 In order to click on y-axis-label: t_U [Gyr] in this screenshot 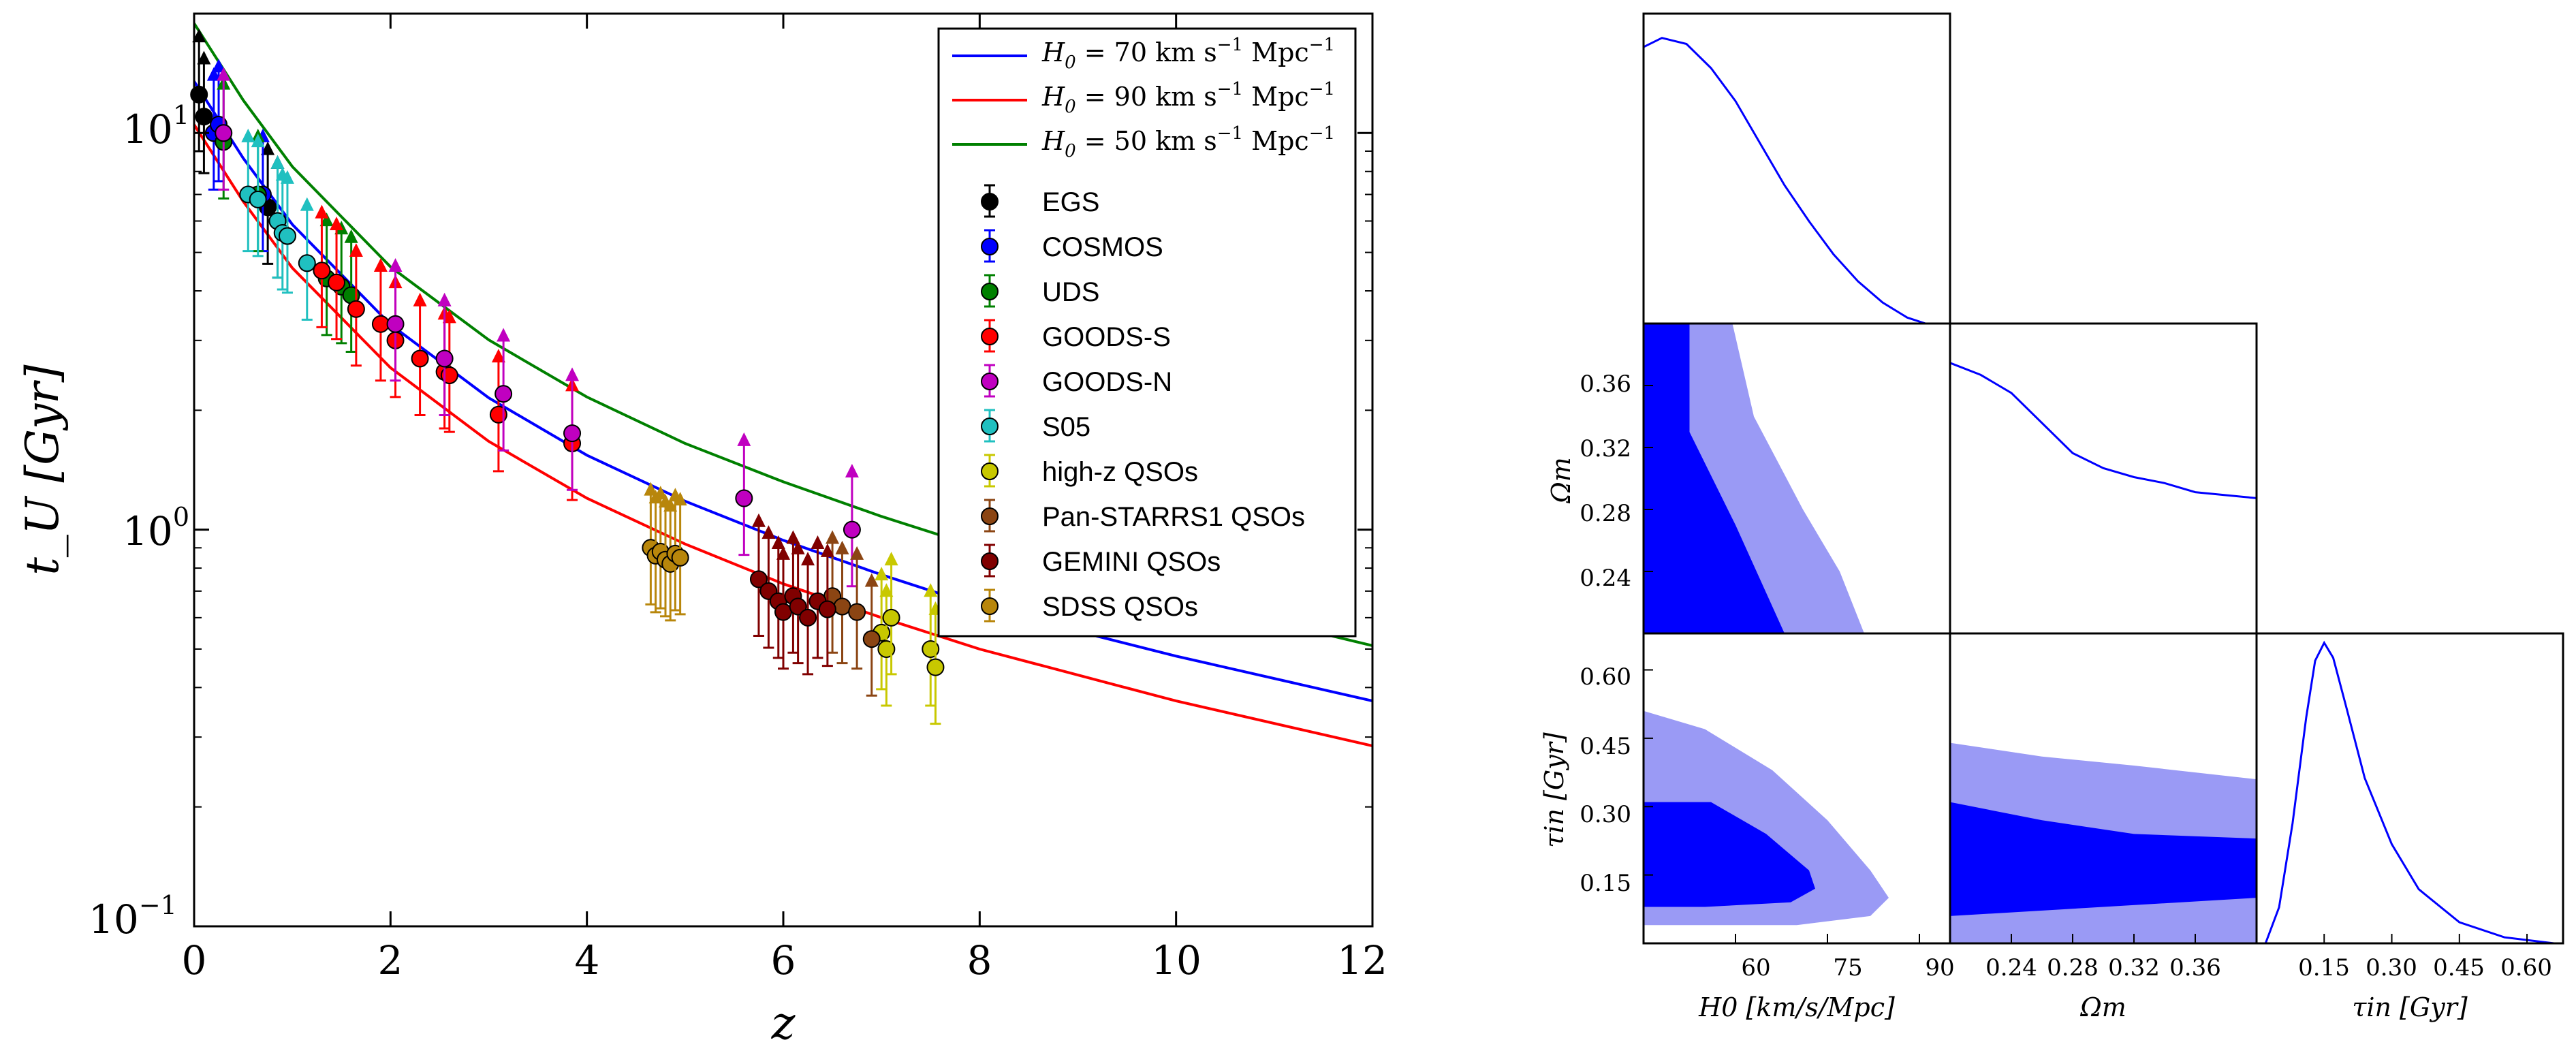, I will do `click(42, 469)`.